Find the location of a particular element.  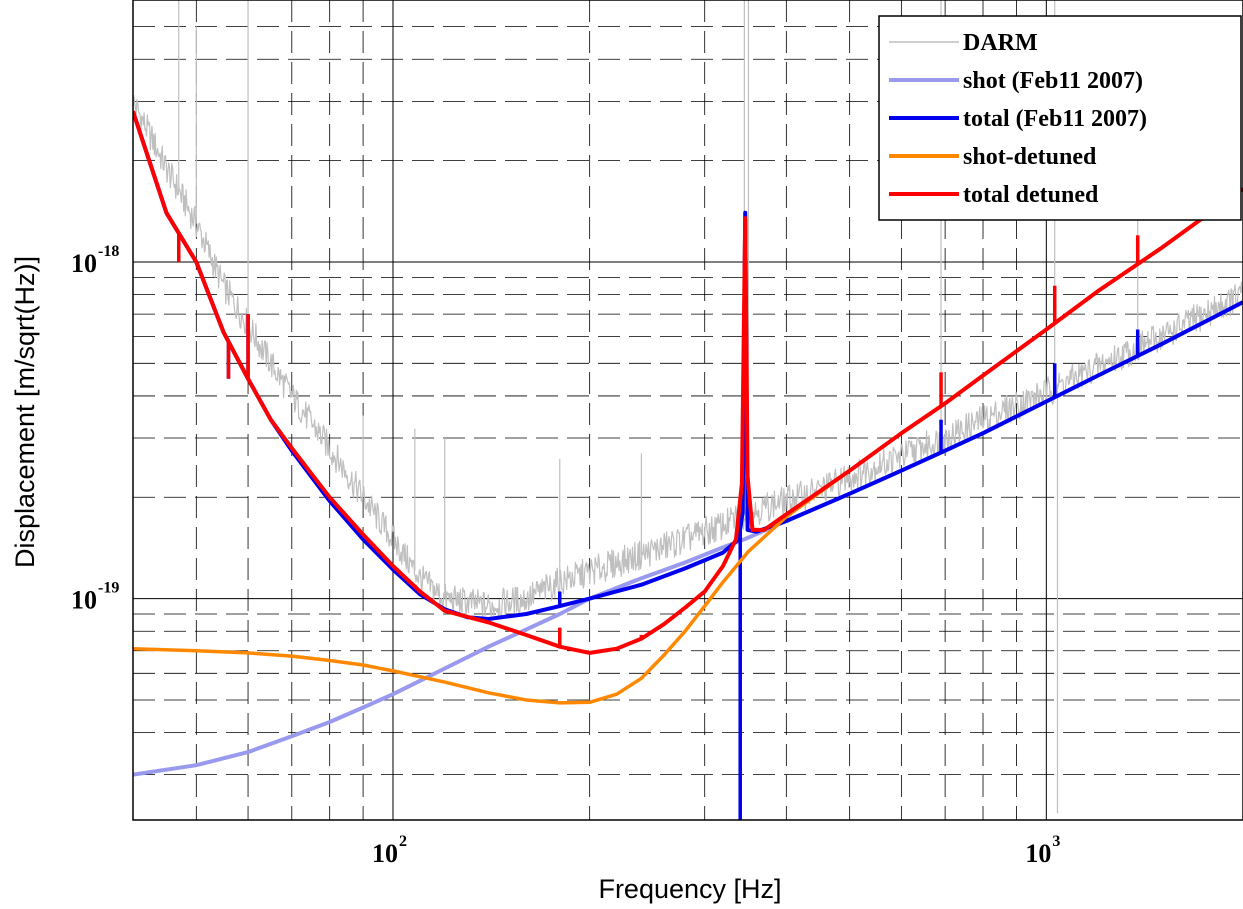

x-tick-exponent: 3 is located at coordinates (1056, 841).